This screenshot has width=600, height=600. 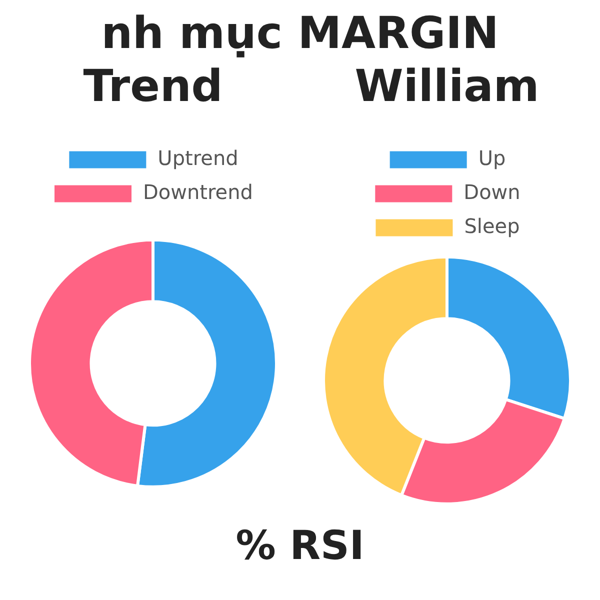 I want to click on legend-label: Down, so click(x=492, y=192).